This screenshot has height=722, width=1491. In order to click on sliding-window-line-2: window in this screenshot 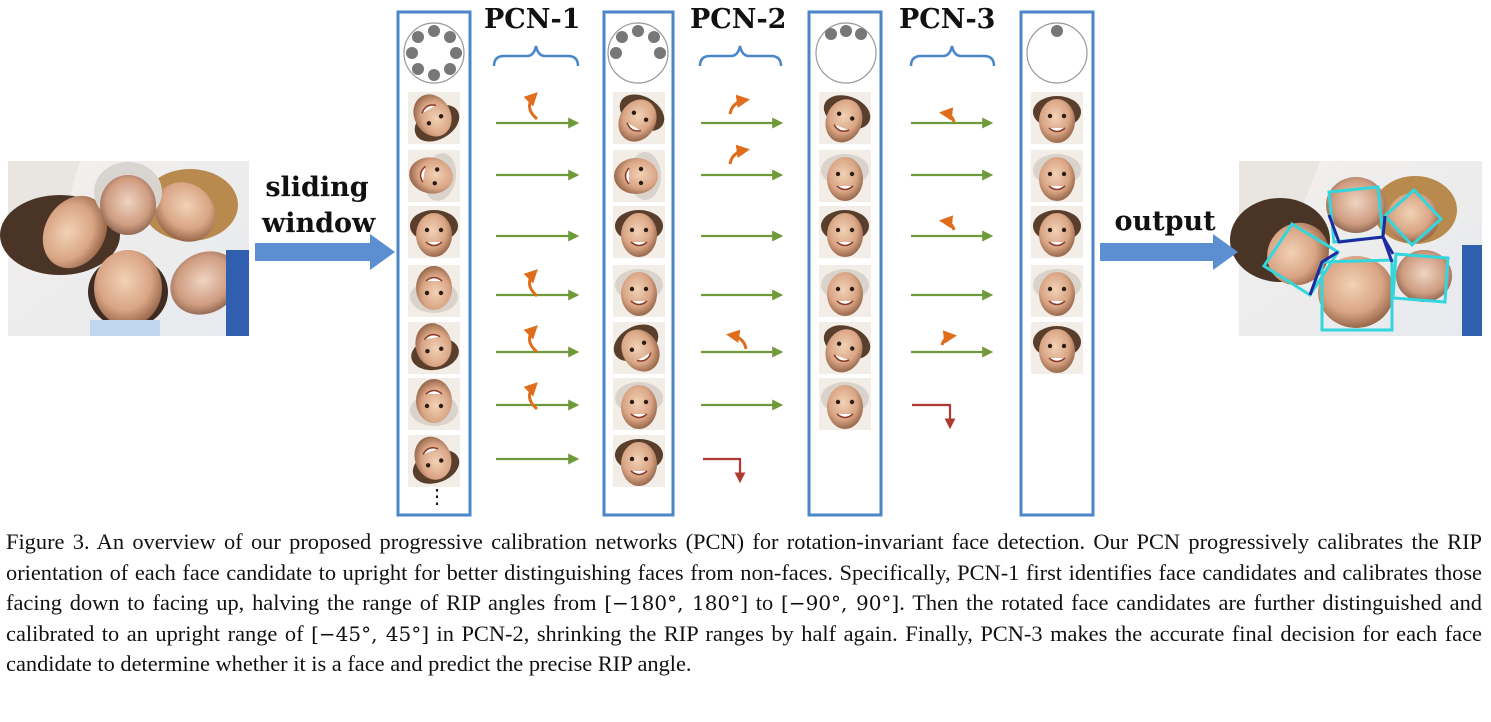, I will do `click(319, 223)`.